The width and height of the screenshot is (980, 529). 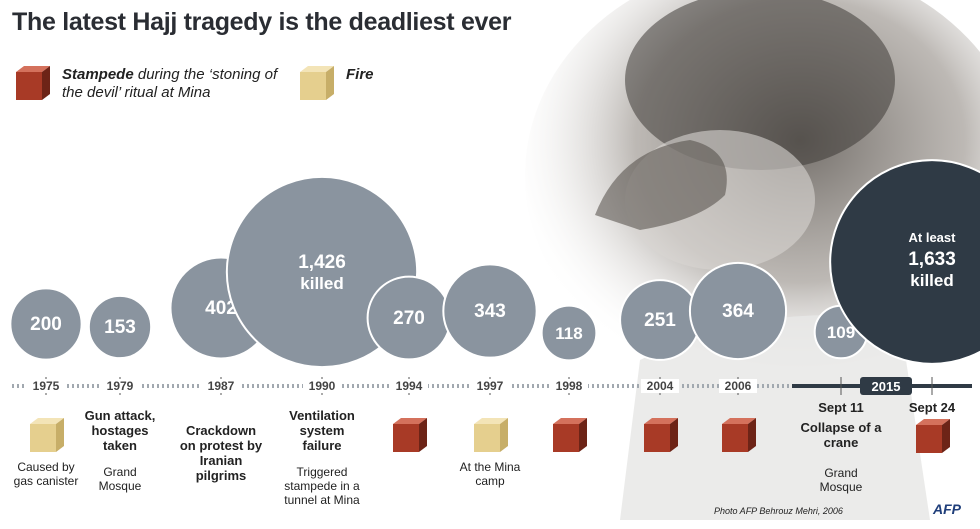 I want to click on bubble-value-label: 1,633, so click(x=932, y=259).